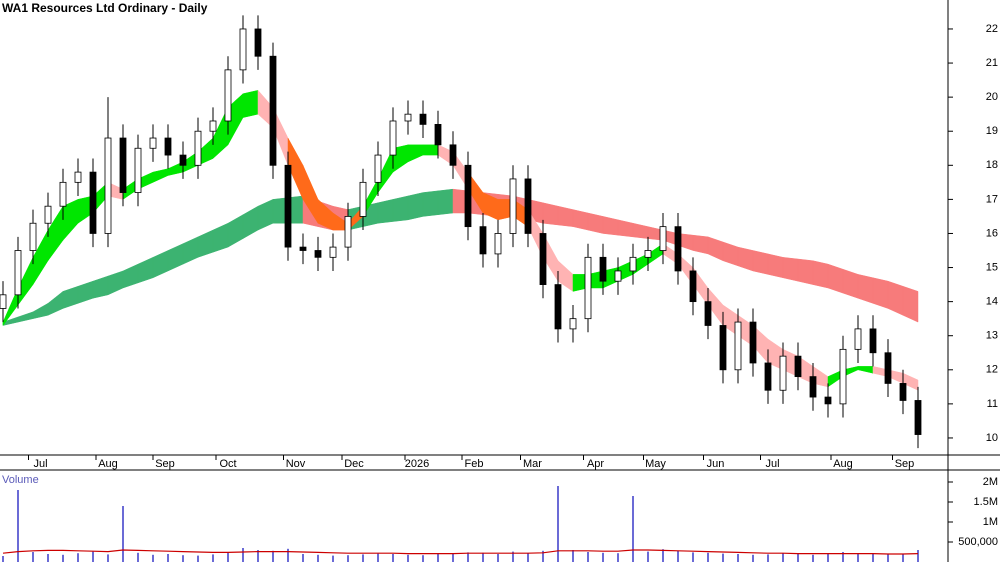  What do you see at coordinates (532, 464) in the screenshot?
I see `x-tick-label: Mar` at bounding box center [532, 464].